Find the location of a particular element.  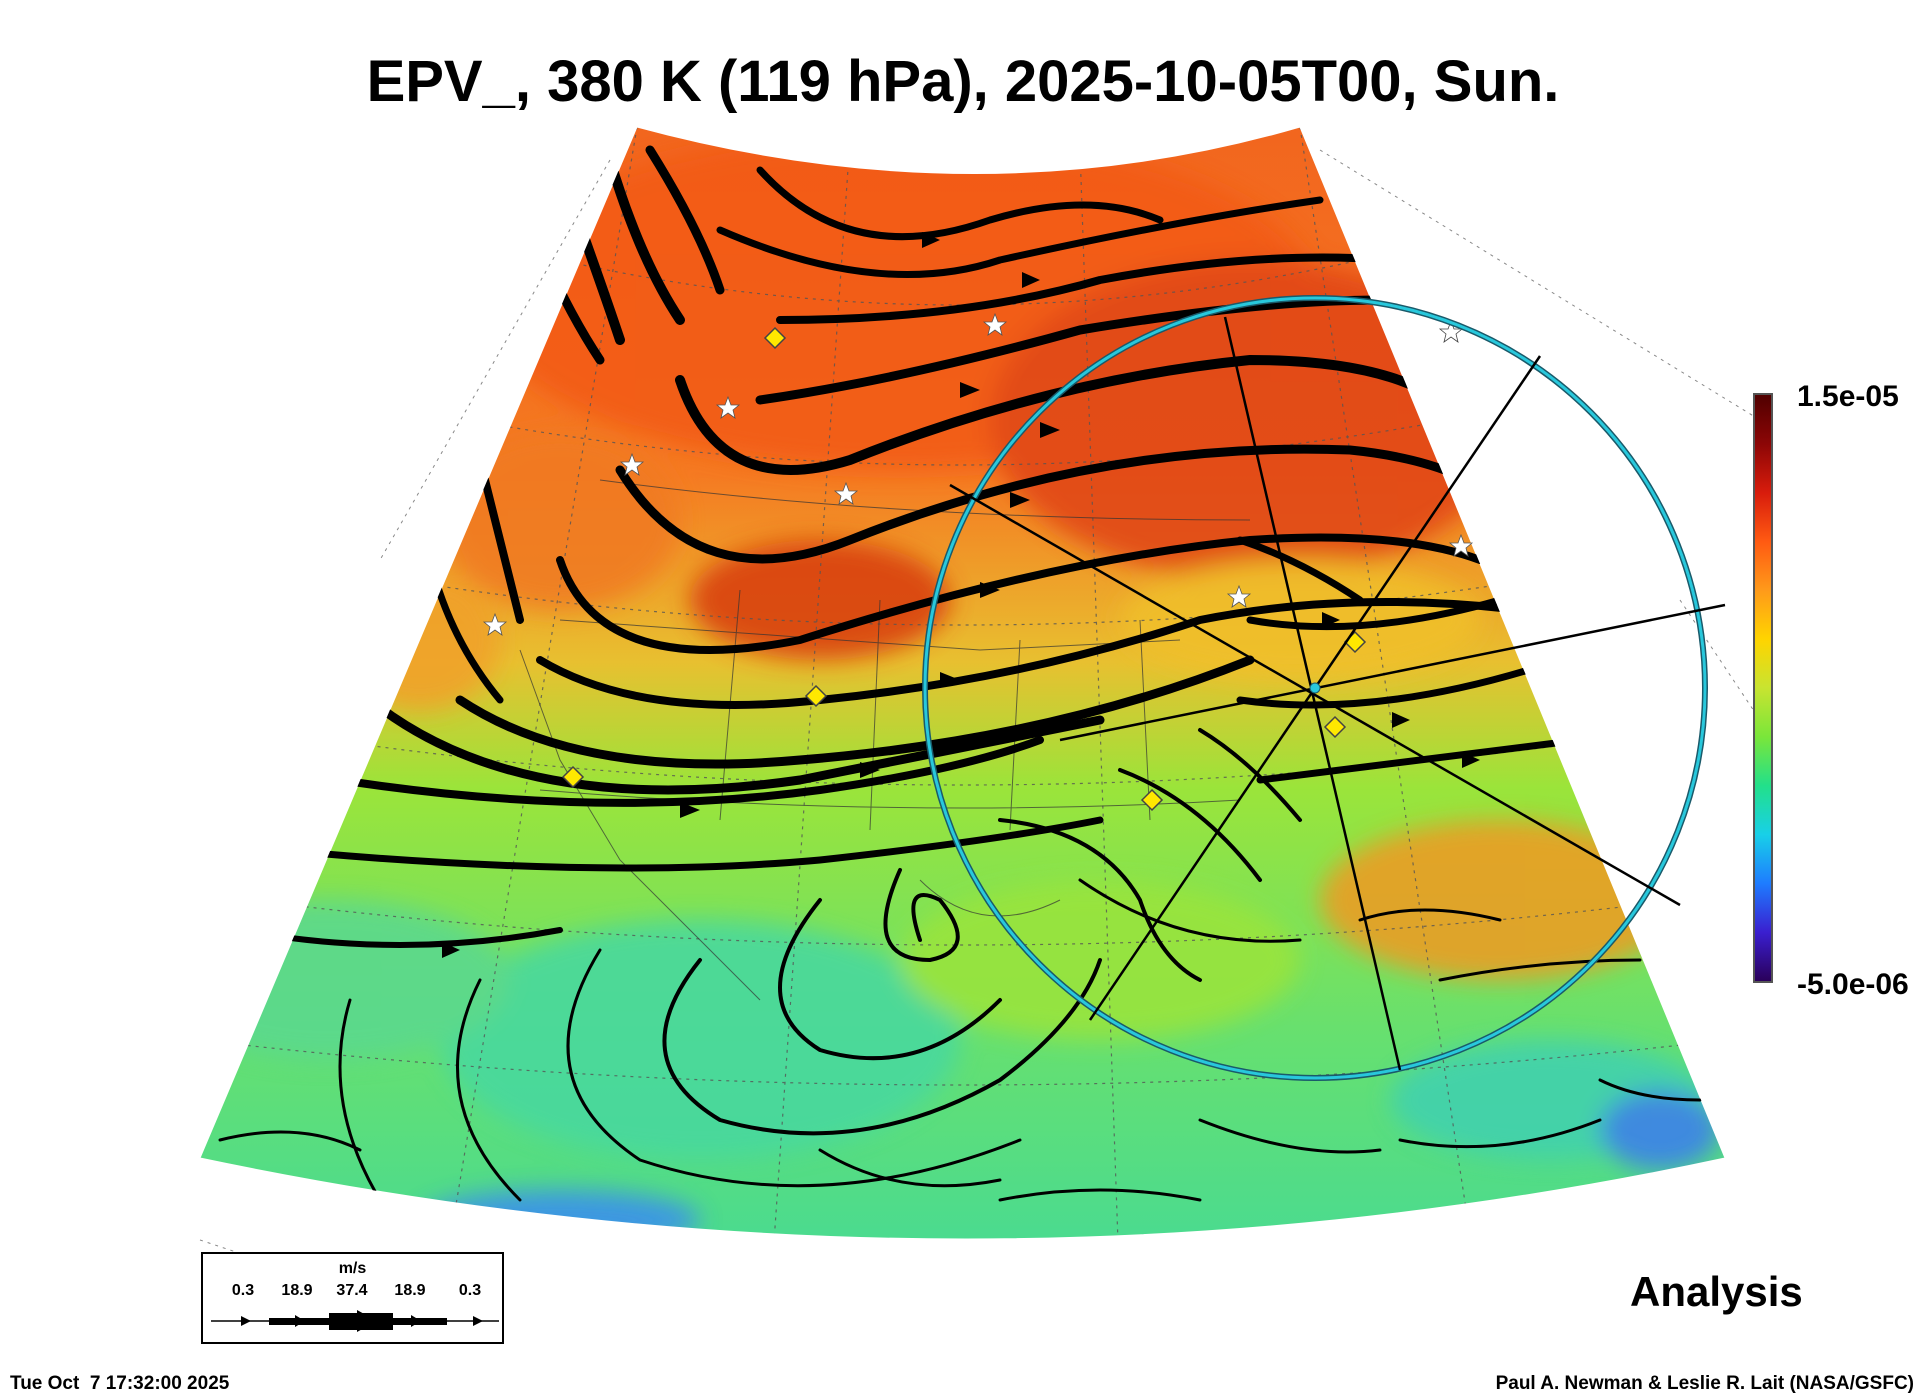

legend-speed-2: 37.4 is located at coordinates (352, 1290).